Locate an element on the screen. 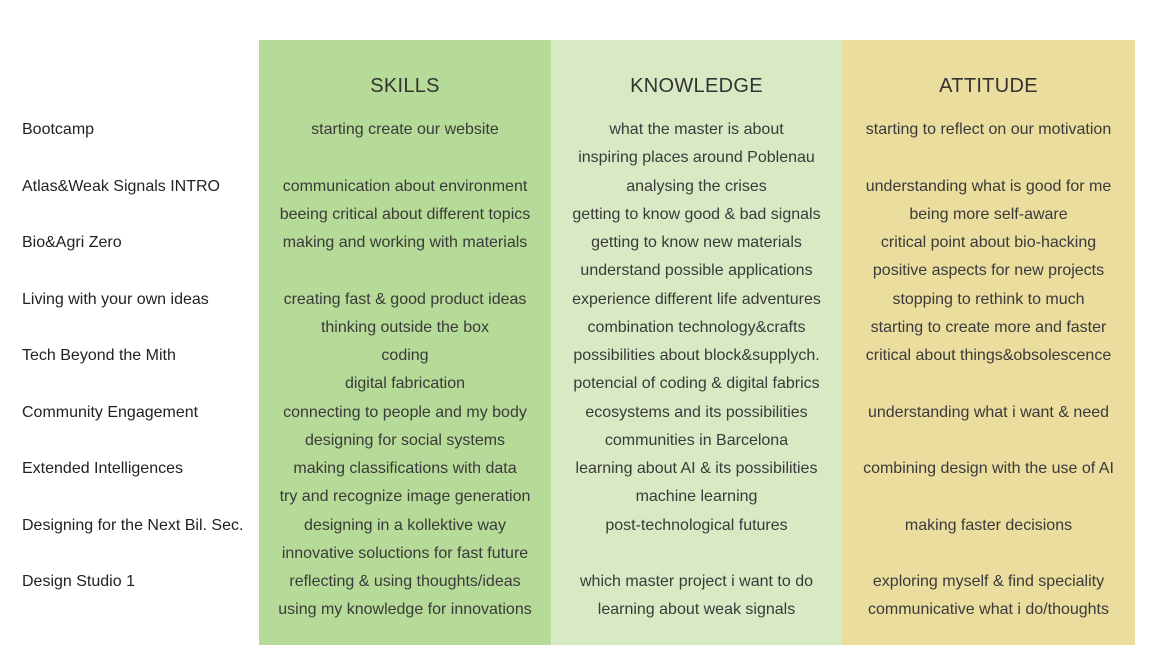 The width and height of the screenshot is (1169, 666). skills-cell: starting create our website is located at coordinates (405, 129).